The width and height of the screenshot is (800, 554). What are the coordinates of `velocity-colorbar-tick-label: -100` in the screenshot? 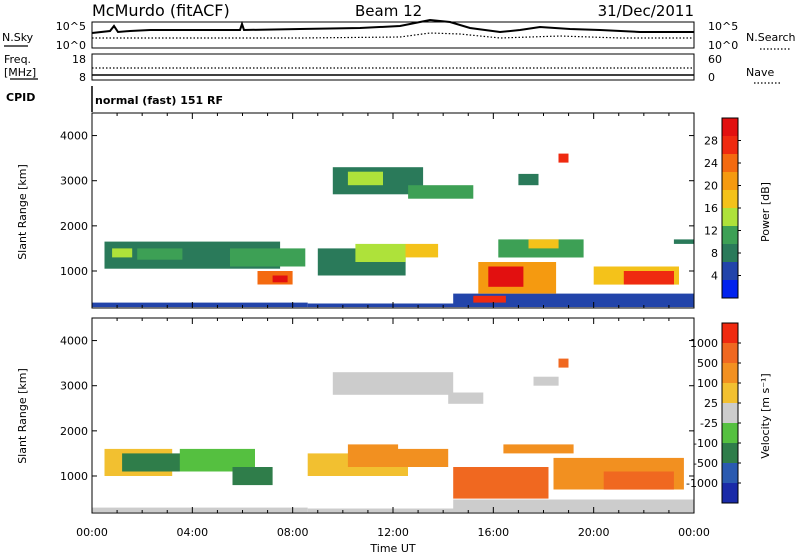 It's located at (705, 443).